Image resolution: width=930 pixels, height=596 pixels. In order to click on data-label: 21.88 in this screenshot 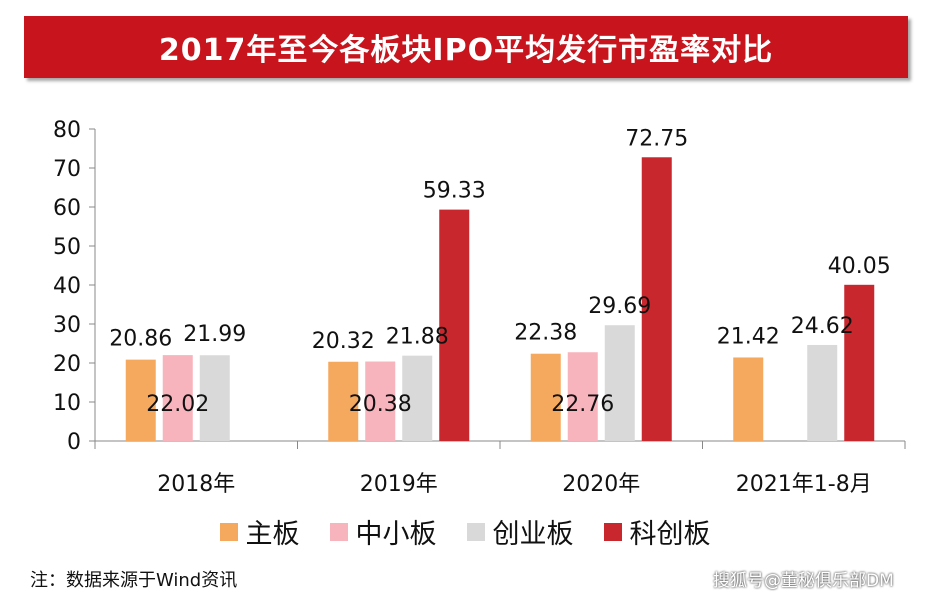, I will do `click(417, 337)`.